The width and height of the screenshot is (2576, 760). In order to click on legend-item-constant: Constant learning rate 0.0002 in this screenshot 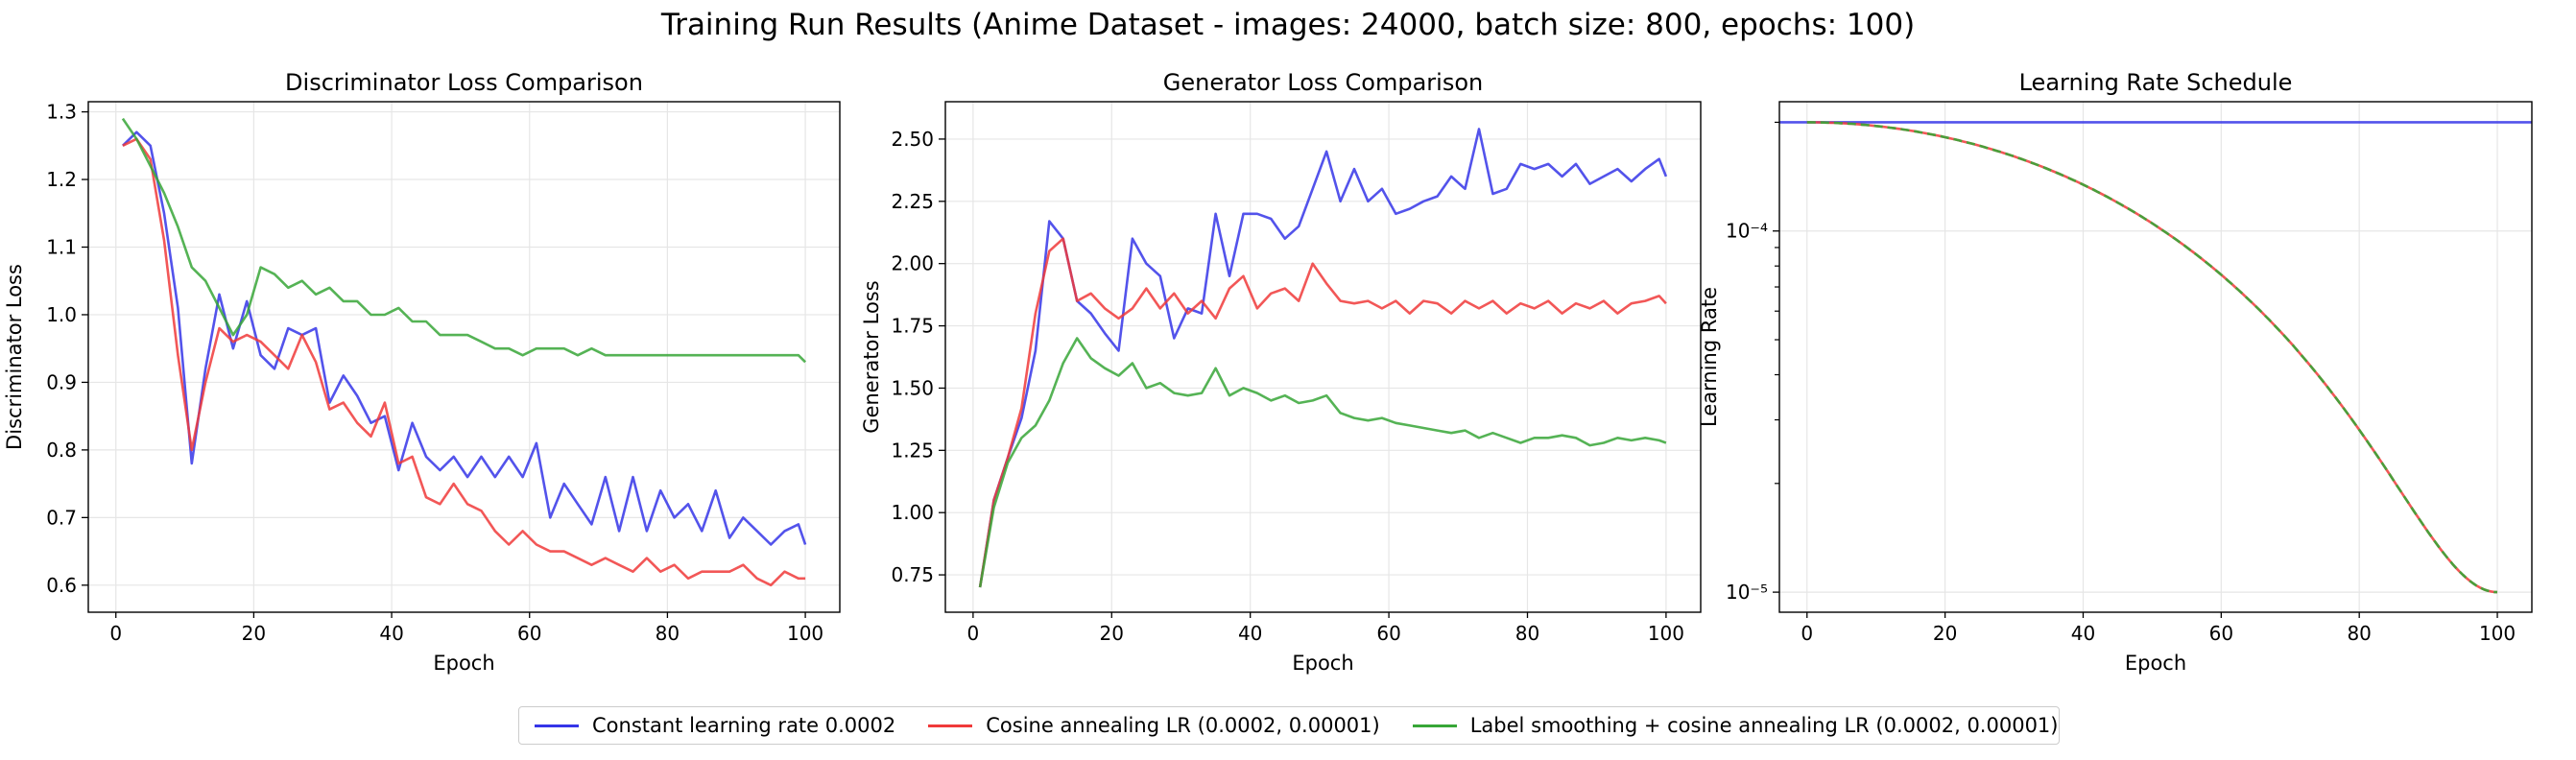, I will do `click(715, 725)`.